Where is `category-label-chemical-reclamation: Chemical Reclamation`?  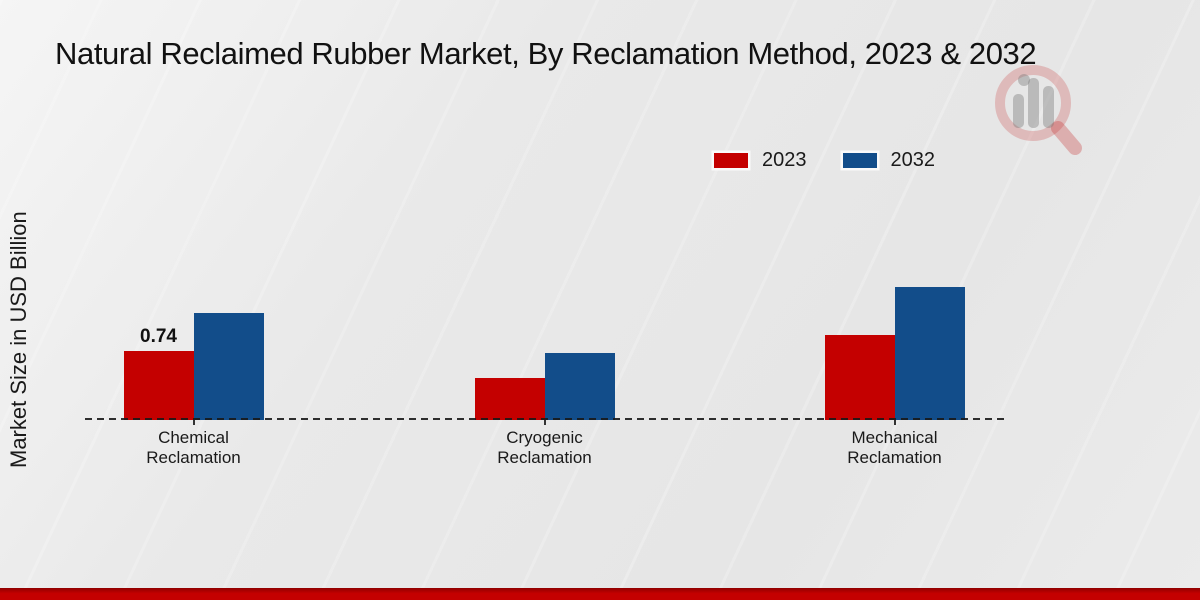
category-label-chemical-reclamation: Chemical Reclamation is located at coordinates (193, 447).